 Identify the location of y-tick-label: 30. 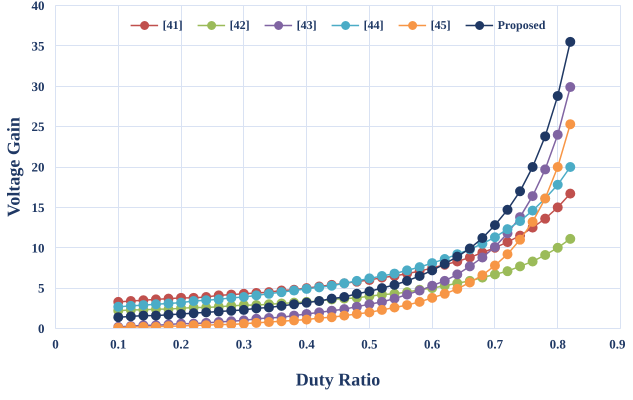
(38, 86).